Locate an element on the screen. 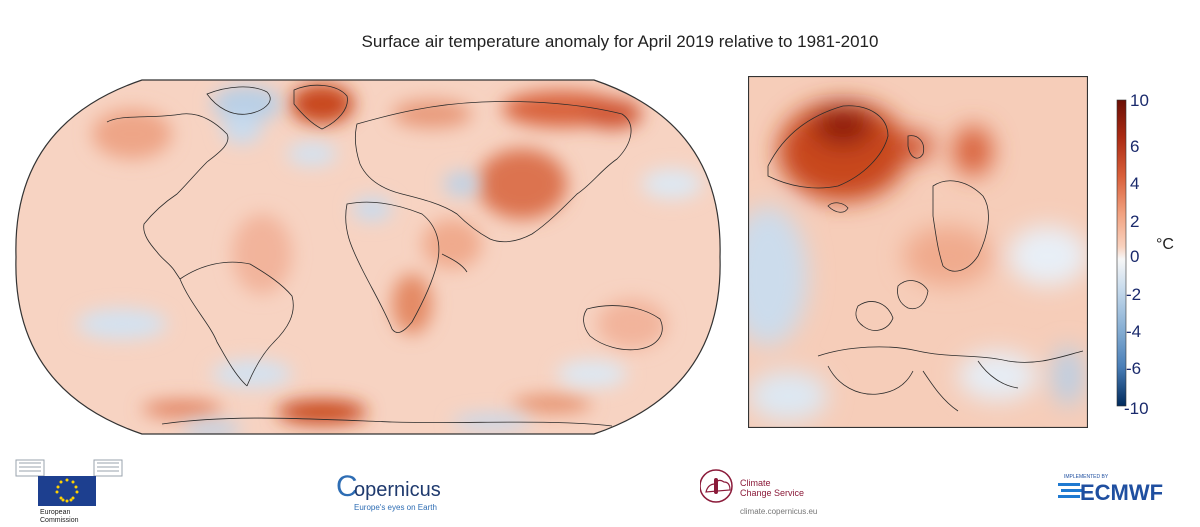  colorbar-unit: °C is located at coordinates (1165, 244).